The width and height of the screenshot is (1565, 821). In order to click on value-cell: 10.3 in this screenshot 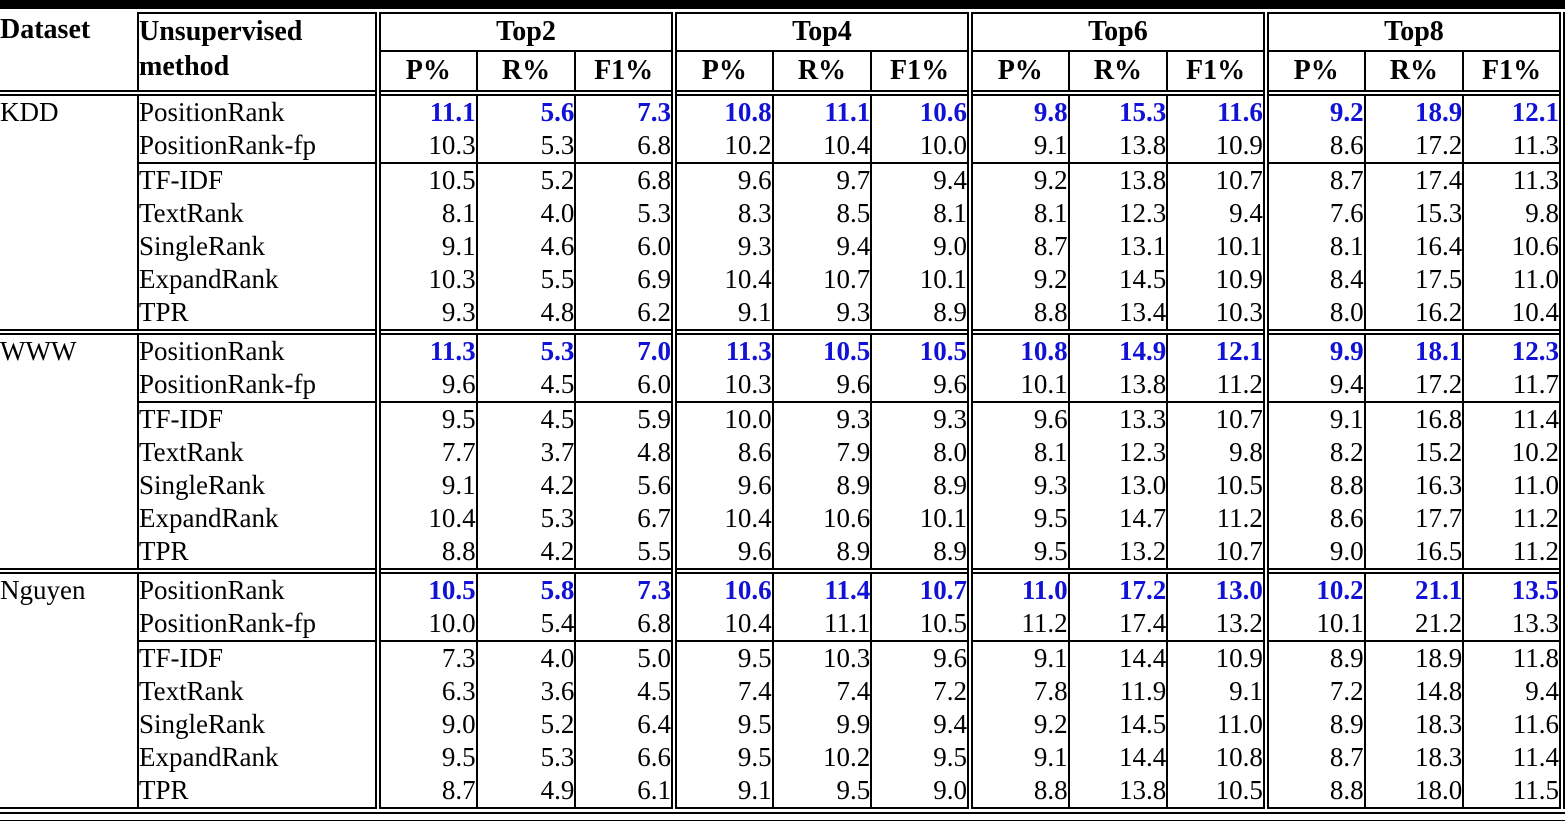, I will do `click(426, 146)`.